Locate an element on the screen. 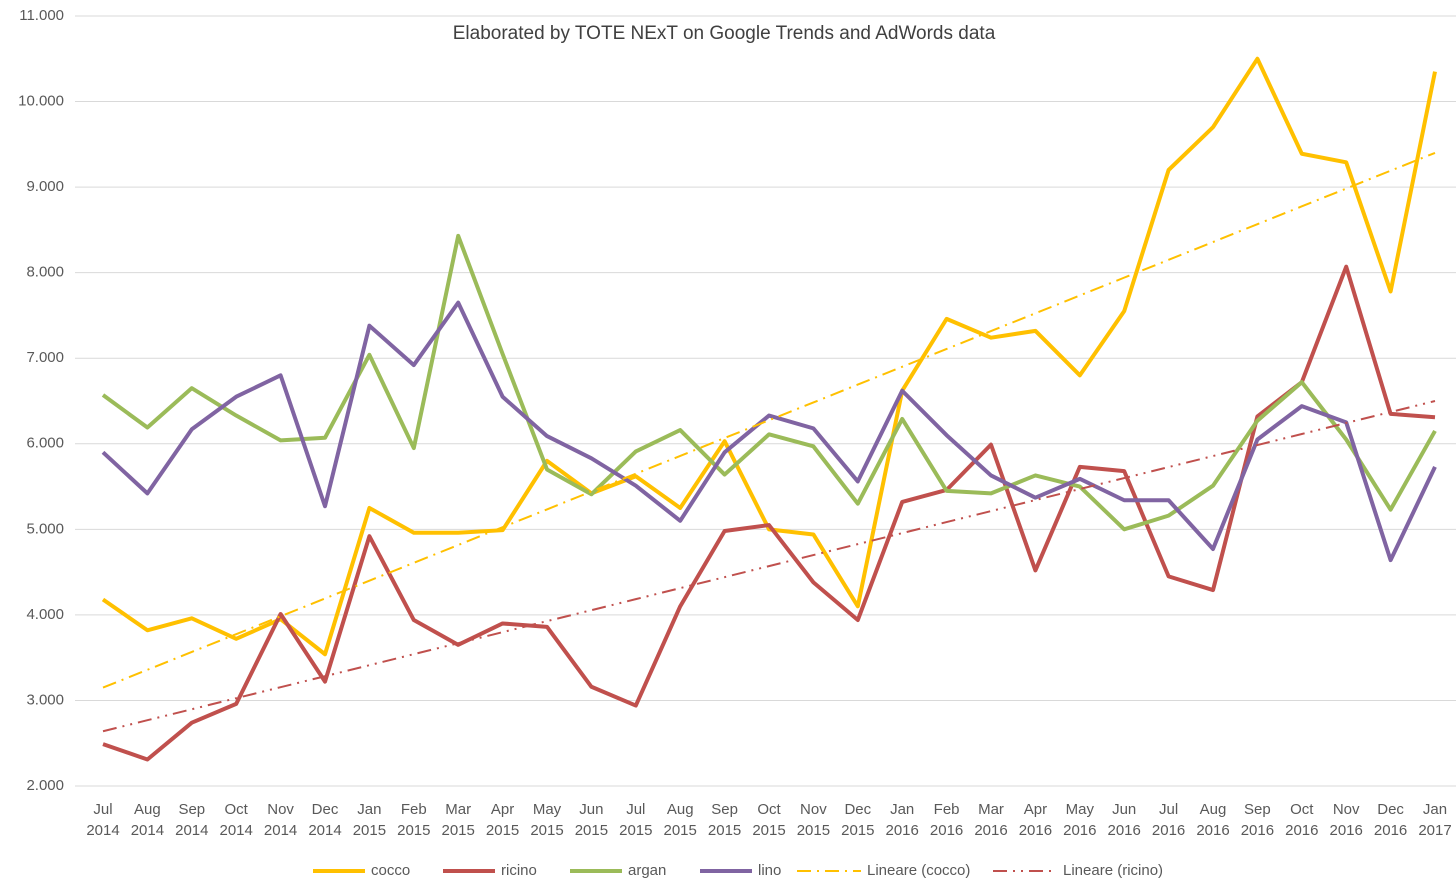 The image size is (1456, 887). y-tick-label: 3.000 is located at coordinates (45, 699).